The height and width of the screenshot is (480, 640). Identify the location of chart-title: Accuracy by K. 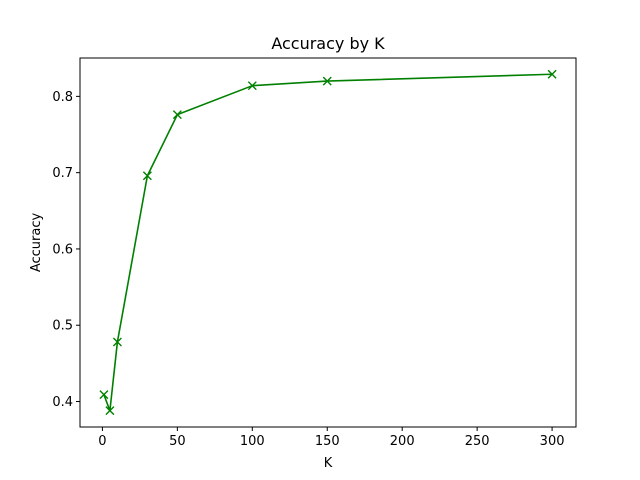
(328, 43).